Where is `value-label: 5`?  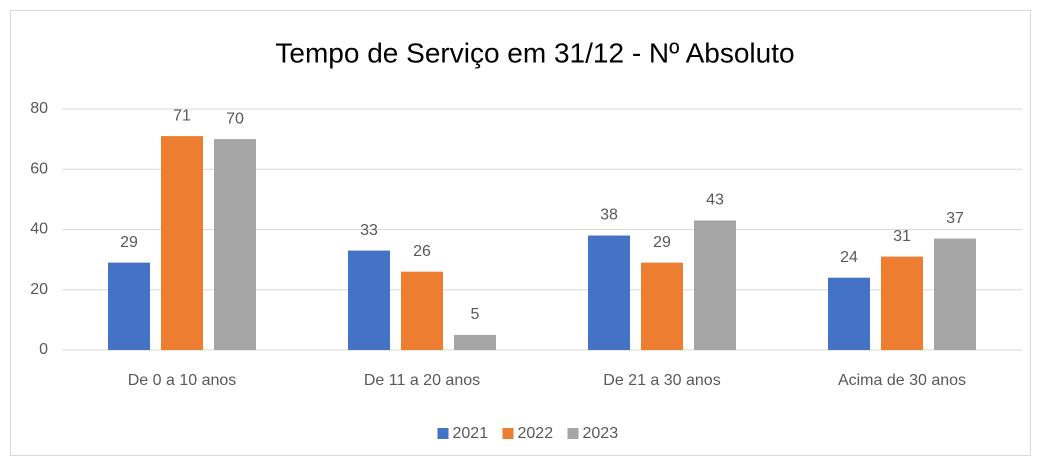 value-label: 5 is located at coordinates (475, 314).